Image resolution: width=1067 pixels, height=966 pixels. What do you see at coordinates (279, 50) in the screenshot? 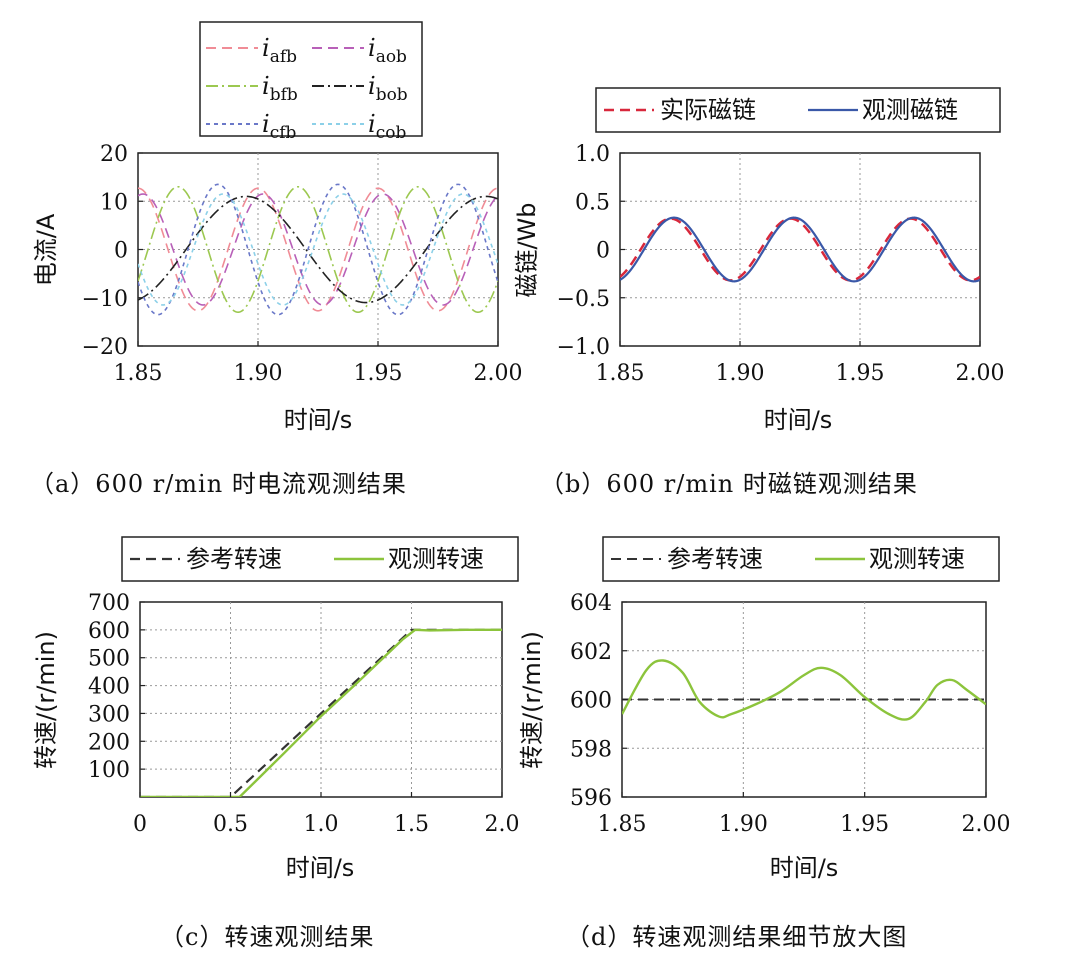
I see `legend-label: iafb` at bounding box center [279, 50].